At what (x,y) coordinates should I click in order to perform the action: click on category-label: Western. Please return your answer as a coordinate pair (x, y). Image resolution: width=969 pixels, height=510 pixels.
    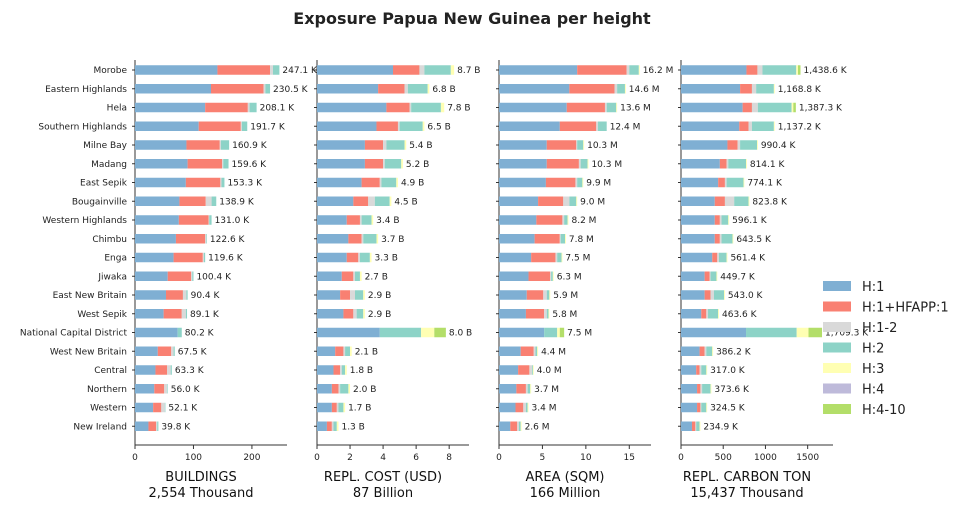
    Looking at the image, I should click on (108, 409).